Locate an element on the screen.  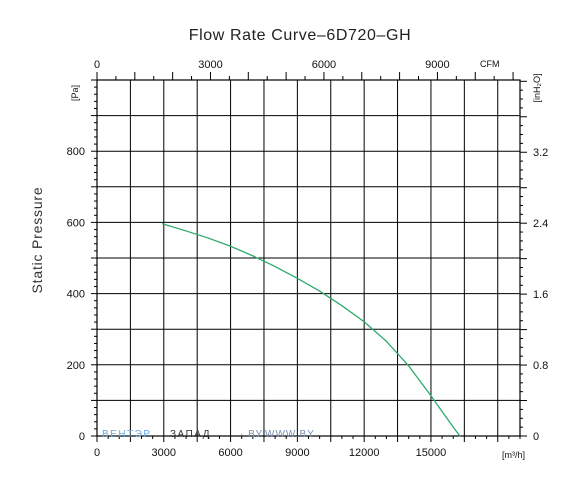
watermark-part2: ЗАПАД is located at coordinates (190, 434).